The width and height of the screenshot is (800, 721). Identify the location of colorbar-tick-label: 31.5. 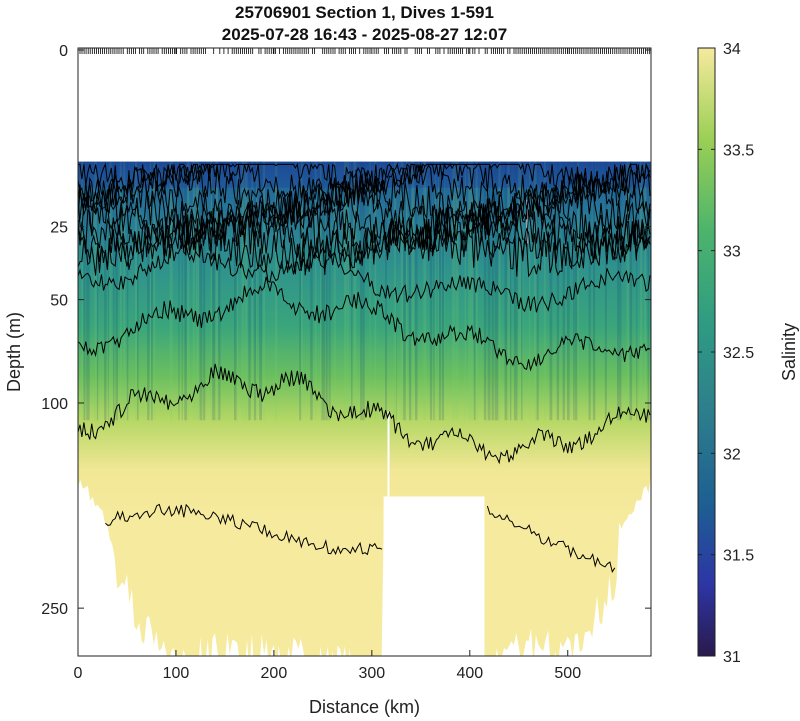
(738, 556).